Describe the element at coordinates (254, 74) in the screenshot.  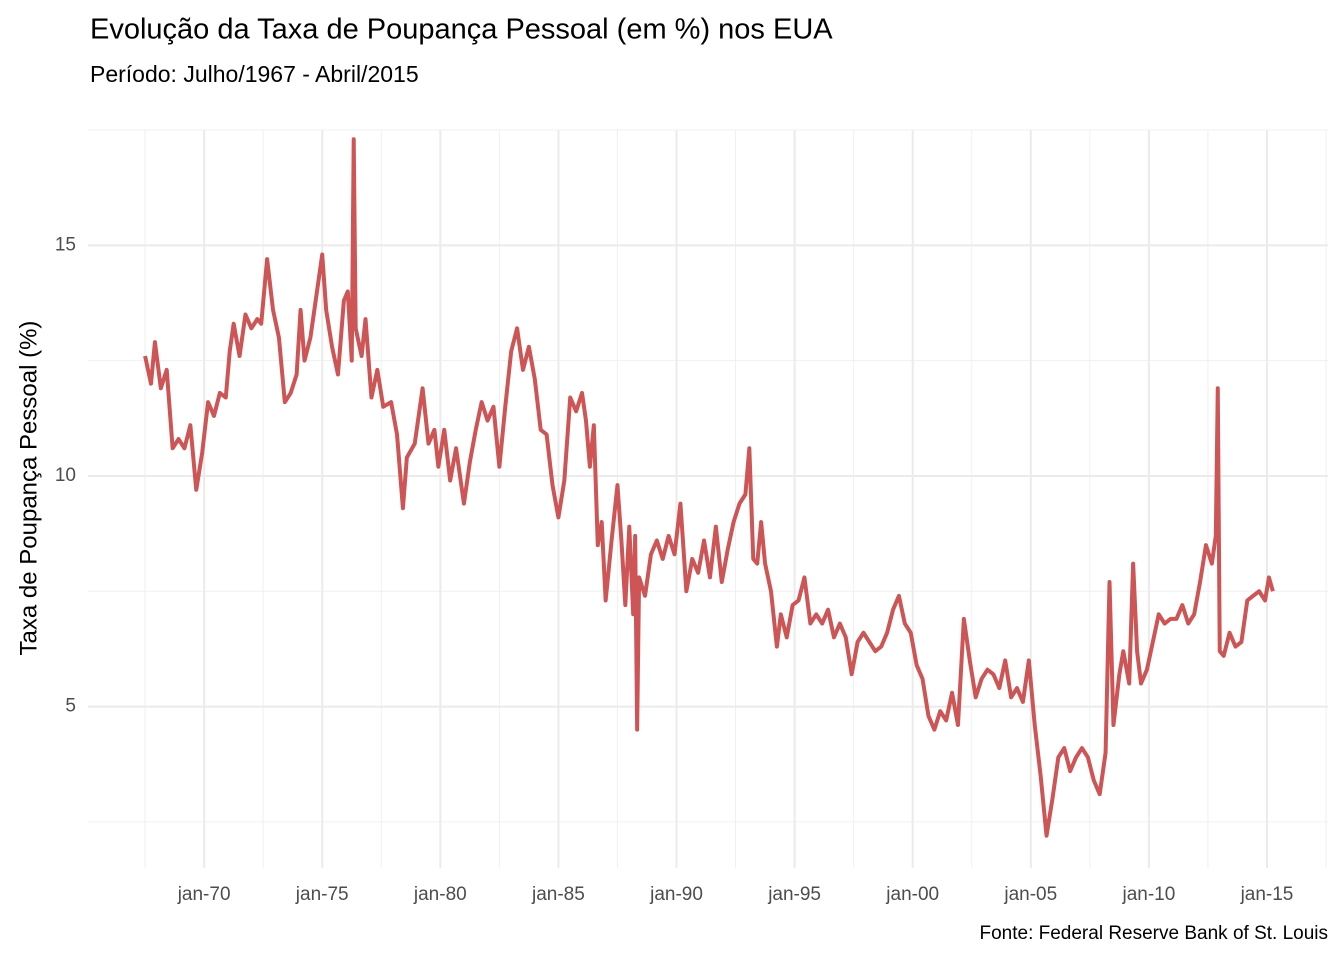
I see `chart-subtitle: Período: Julho/1967 - Abril/2015` at that location.